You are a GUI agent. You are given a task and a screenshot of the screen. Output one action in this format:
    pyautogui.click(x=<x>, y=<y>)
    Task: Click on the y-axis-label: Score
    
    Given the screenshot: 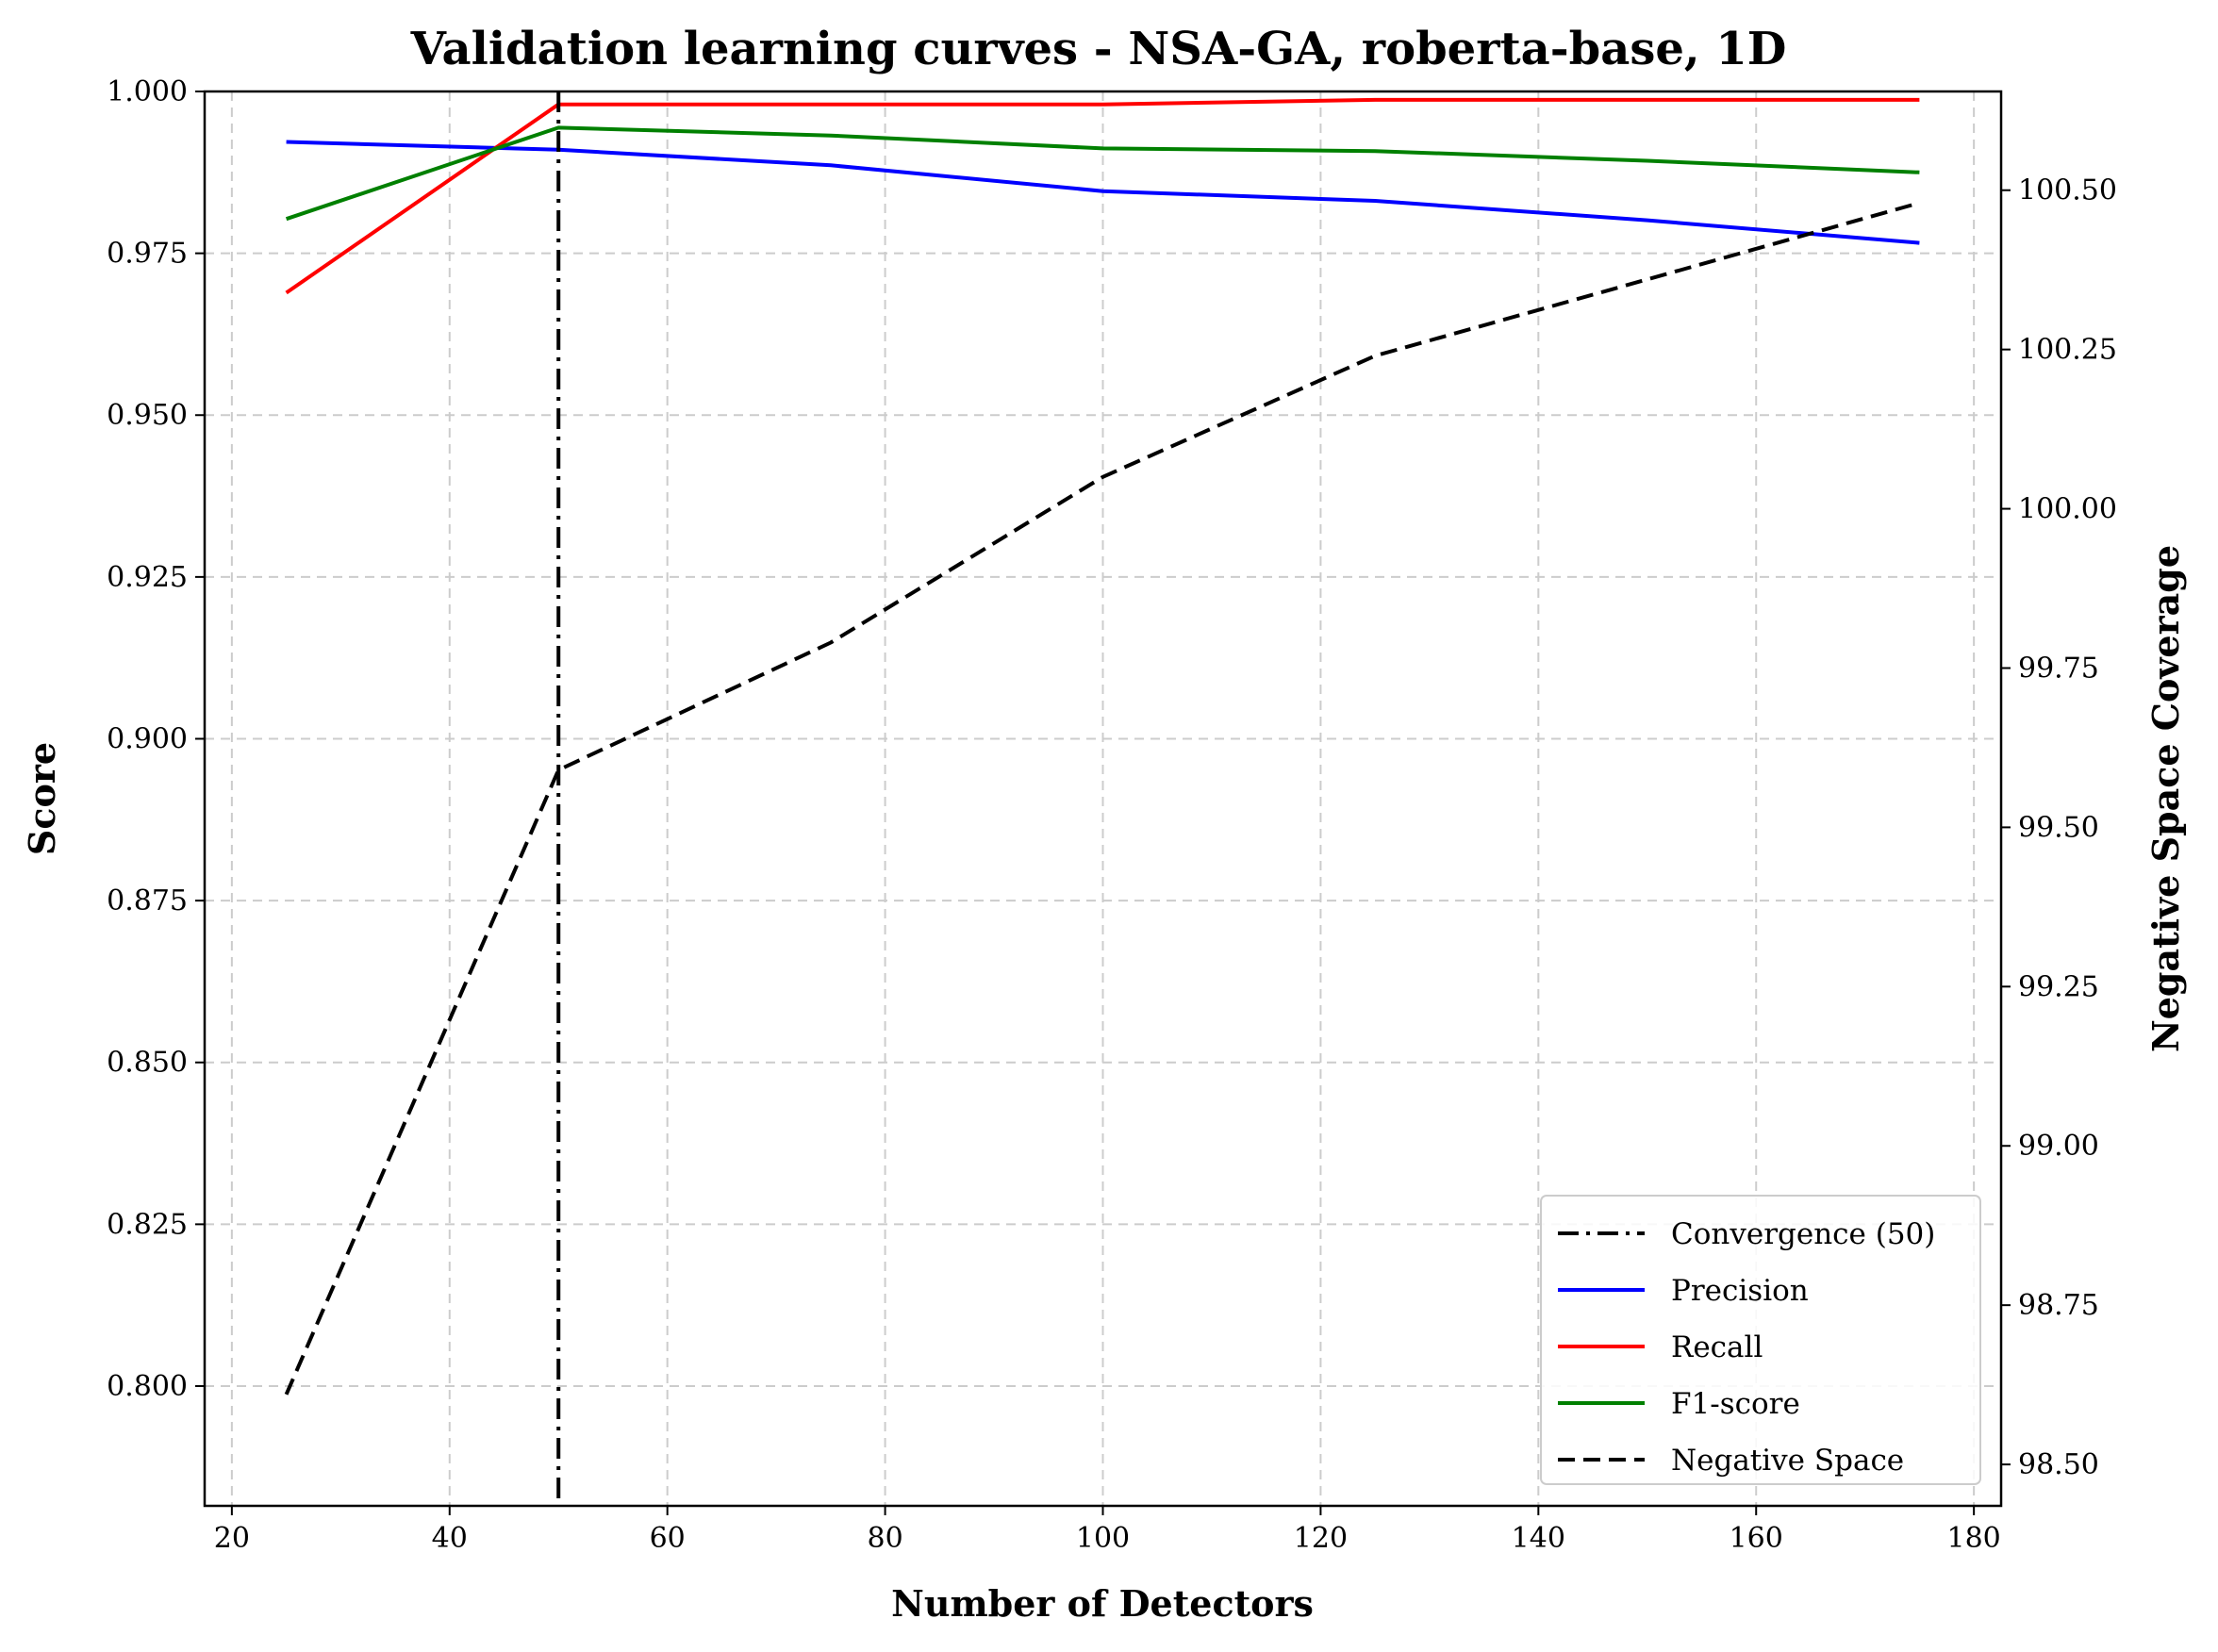 What is the action you would take?
    pyautogui.click(x=42, y=798)
    